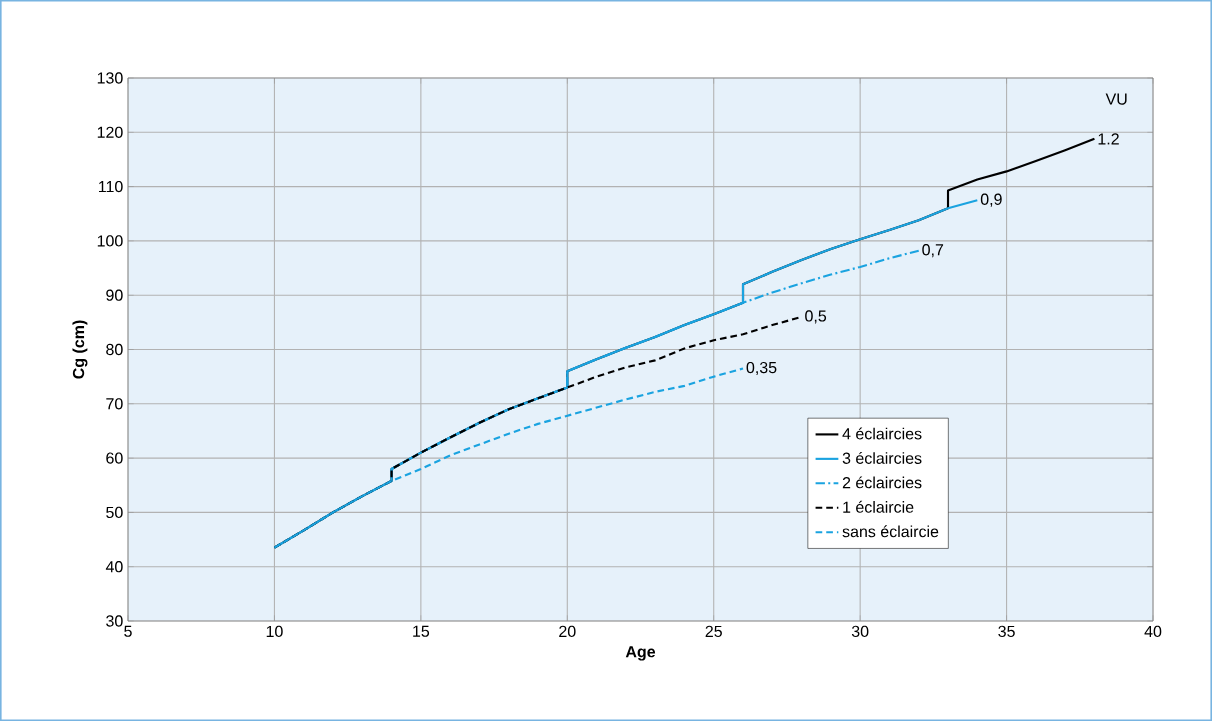  What do you see at coordinates (128, 631) in the screenshot?
I see `x-tick-label: 5` at bounding box center [128, 631].